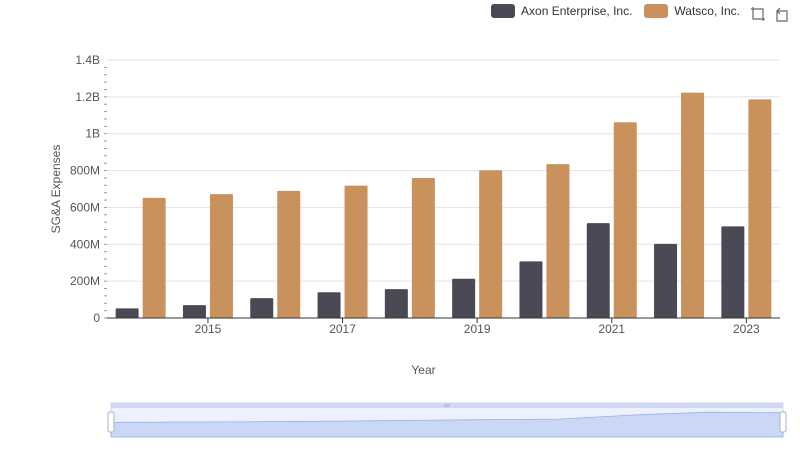 This screenshot has width=800, height=461. What do you see at coordinates (262, 308) in the screenshot?
I see `bar-axon-2016` at bounding box center [262, 308].